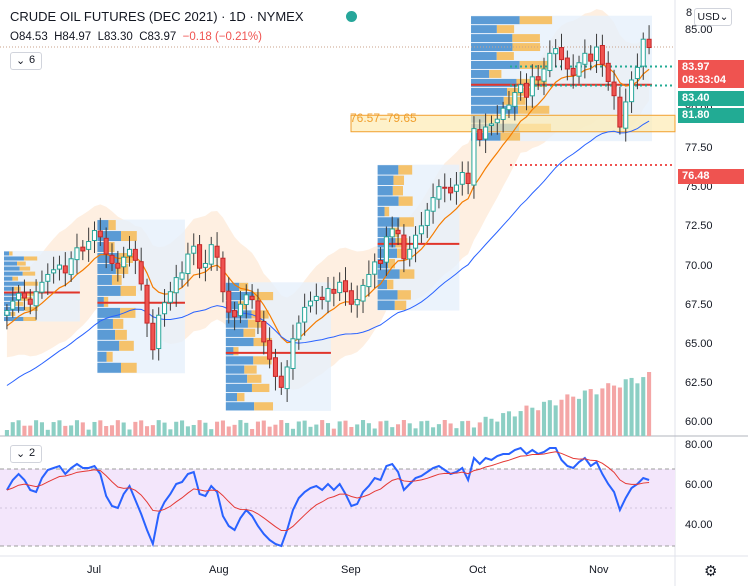  Describe the element at coordinates (26, 454) in the screenshot. I see `rsi-toggle-button: ⌄ 2` at that location.